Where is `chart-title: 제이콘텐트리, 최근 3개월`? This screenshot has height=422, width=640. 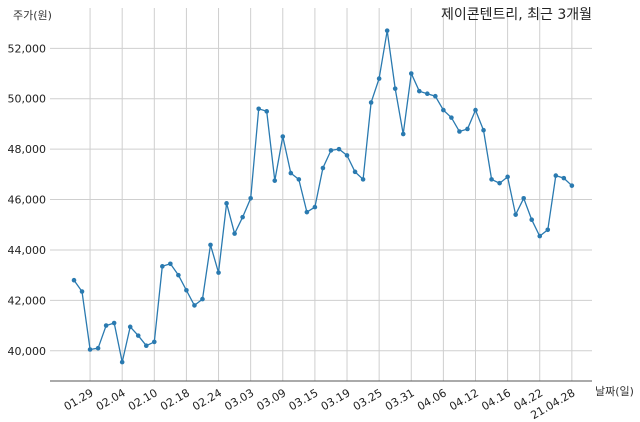 chart-title: 제이콘텐트리, 최근 3개월 is located at coordinates (516, 15).